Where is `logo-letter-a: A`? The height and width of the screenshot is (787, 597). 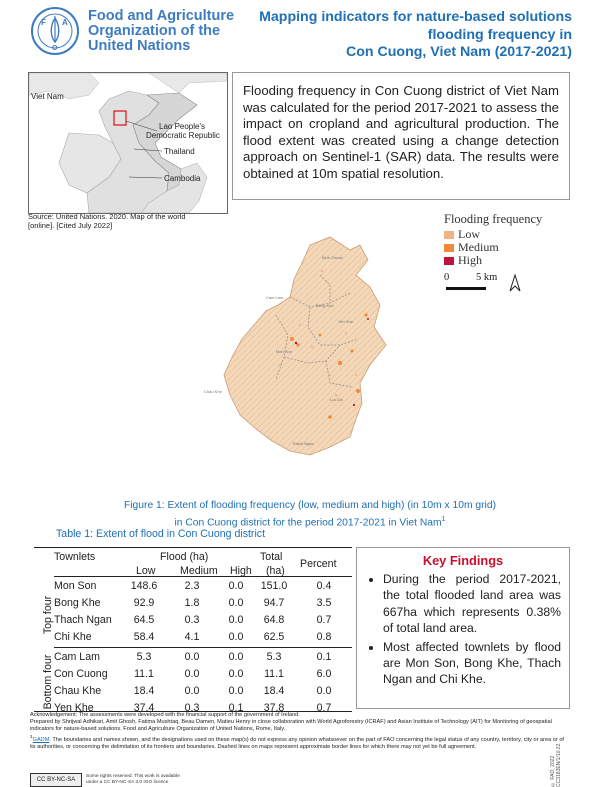 logo-letter-a: A is located at coordinates (65, 22).